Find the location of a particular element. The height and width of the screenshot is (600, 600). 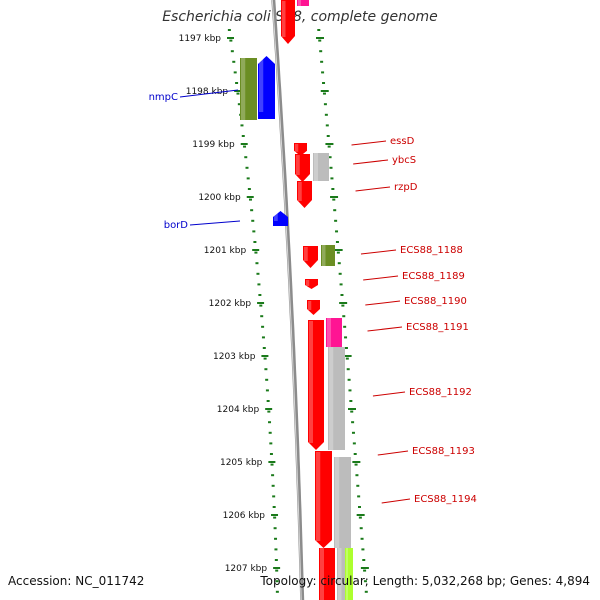

feature-ECS88-1191-magenta-shine is located at coordinates (329, 332).